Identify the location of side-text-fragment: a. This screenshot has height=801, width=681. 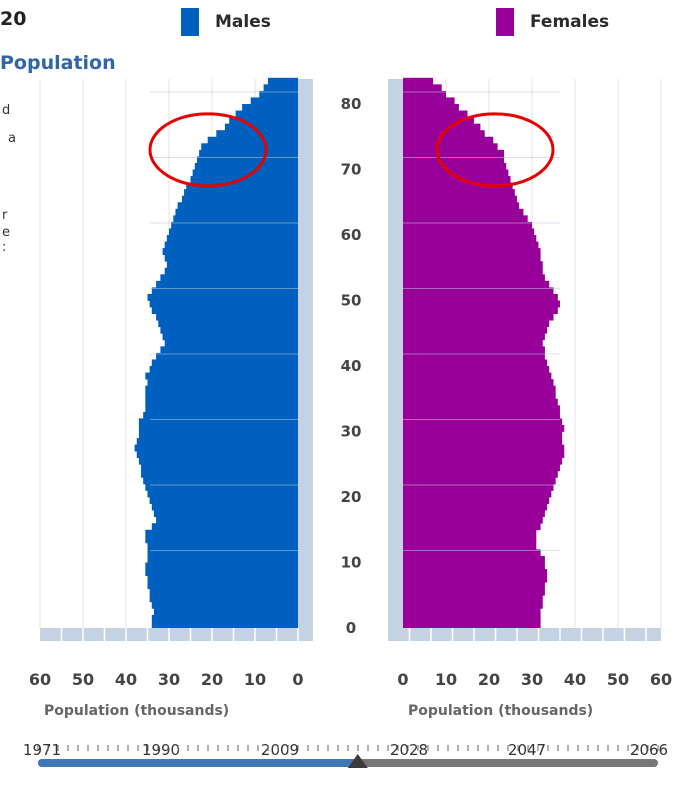
(12, 138).